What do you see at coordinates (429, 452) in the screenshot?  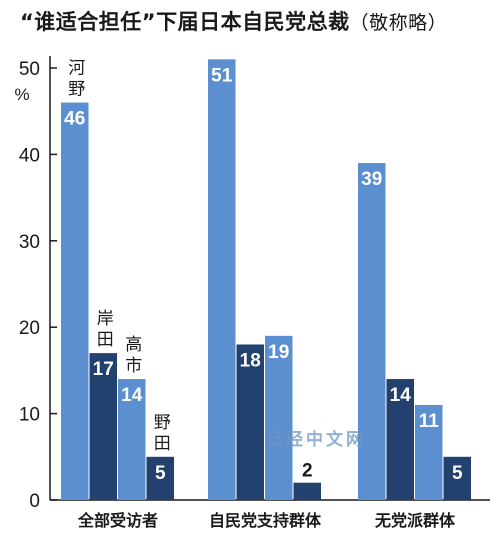 I see `bar-高市-无党派群体` at bounding box center [429, 452].